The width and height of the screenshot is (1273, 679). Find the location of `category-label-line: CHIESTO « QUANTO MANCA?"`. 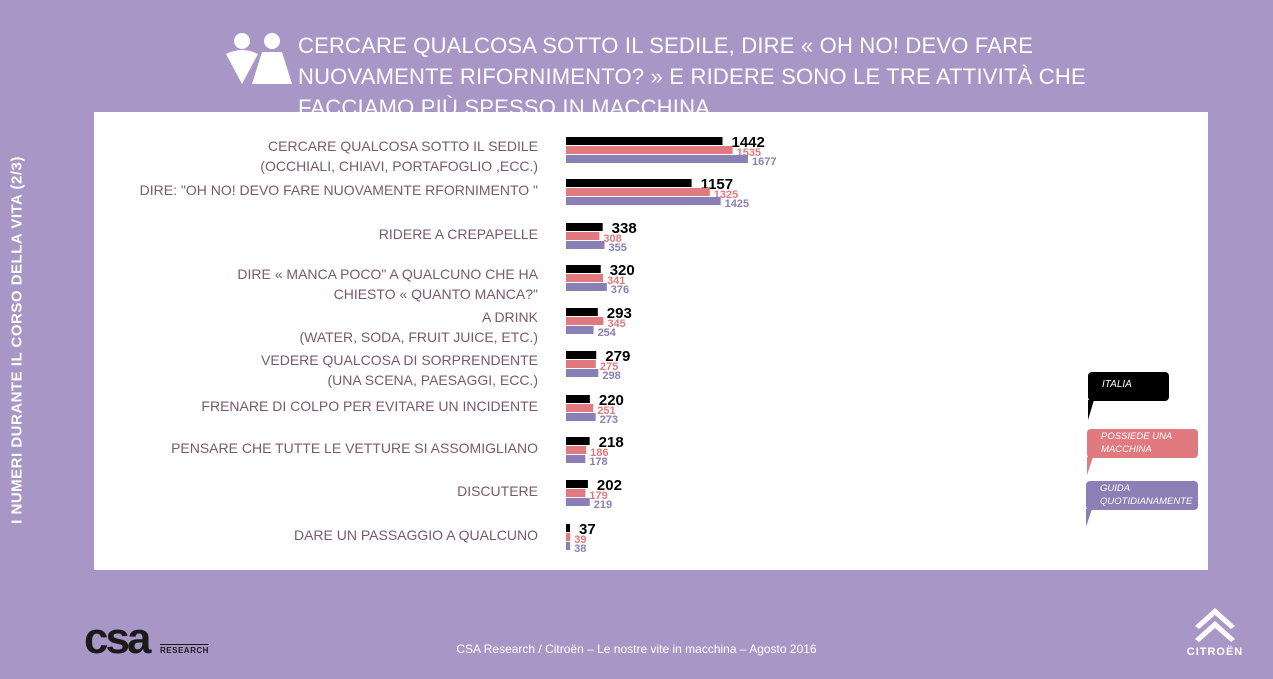

category-label-line: CHIESTO « QUANTO MANCA?" is located at coordinates (435, 294).